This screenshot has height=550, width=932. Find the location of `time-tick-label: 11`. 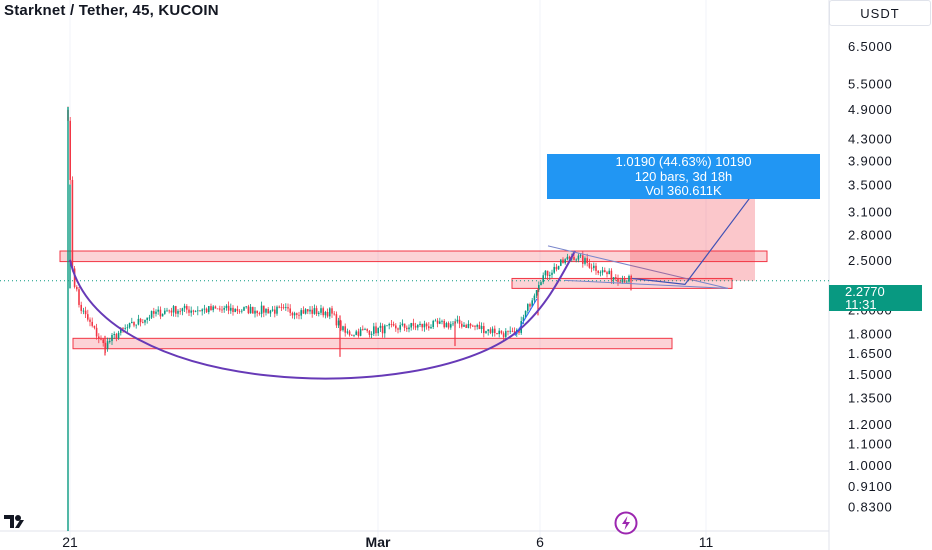

time-tick-label: 11 is located at coordinates (706, 542).